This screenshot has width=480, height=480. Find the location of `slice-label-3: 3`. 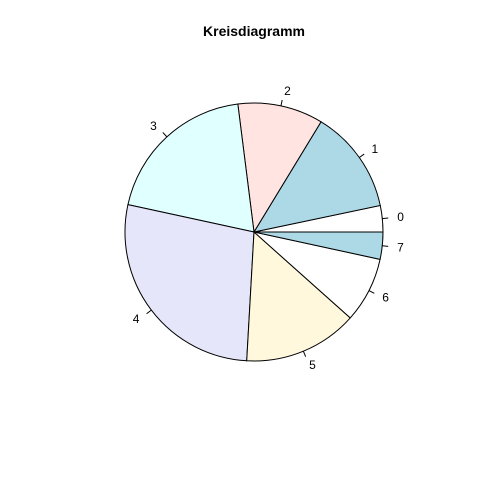

slice-label-3: 3 is located at coordinates (153, 126).